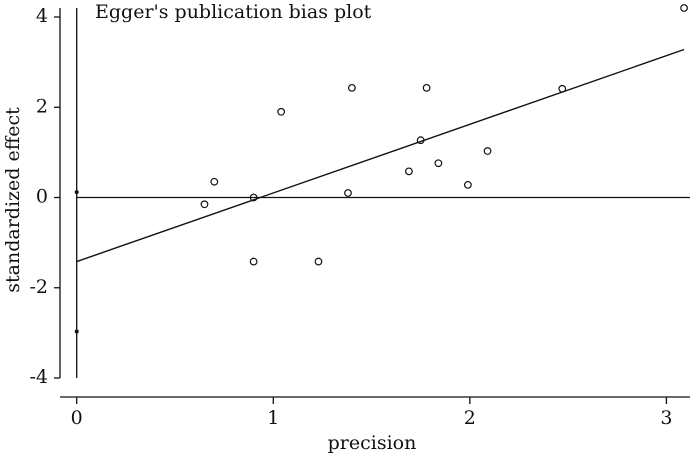  What do you see at coordinates (38, 287) in the screenshot?
I see `y-tick-label: -2` at bounding box center [38, 287].